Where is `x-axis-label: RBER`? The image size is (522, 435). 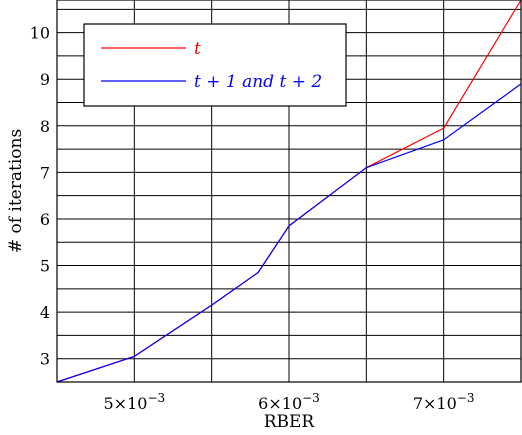
x-axis-label: RBER is located at coordinates (290, 422).